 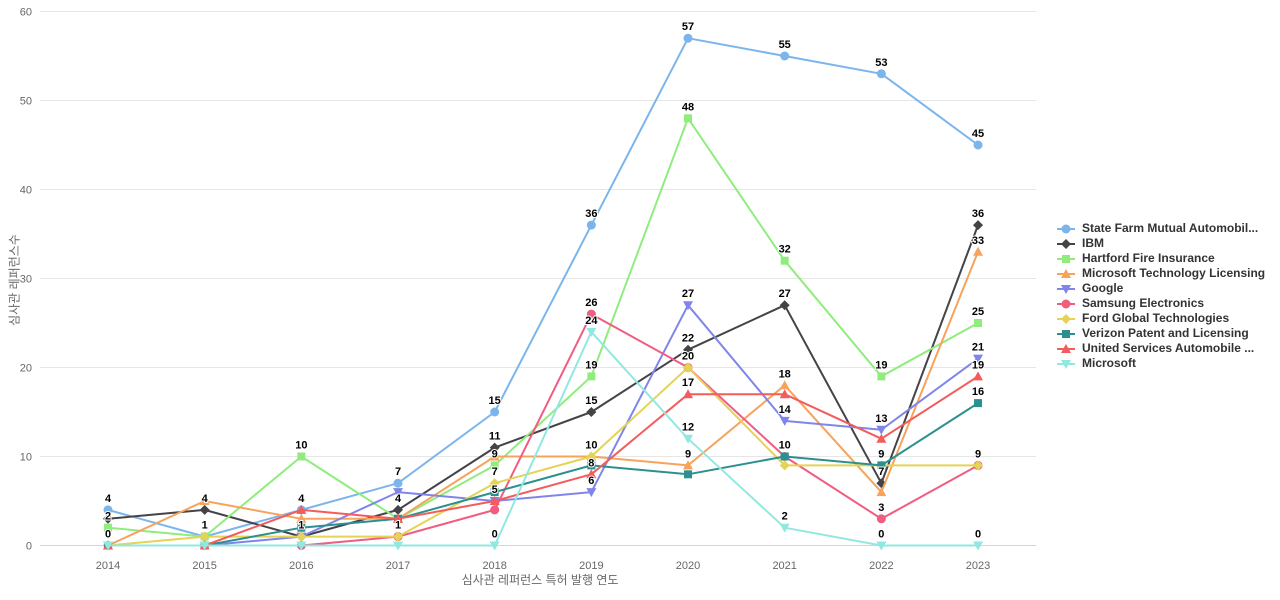 I want to click on data-label: 48, so click(x=688, y=107).